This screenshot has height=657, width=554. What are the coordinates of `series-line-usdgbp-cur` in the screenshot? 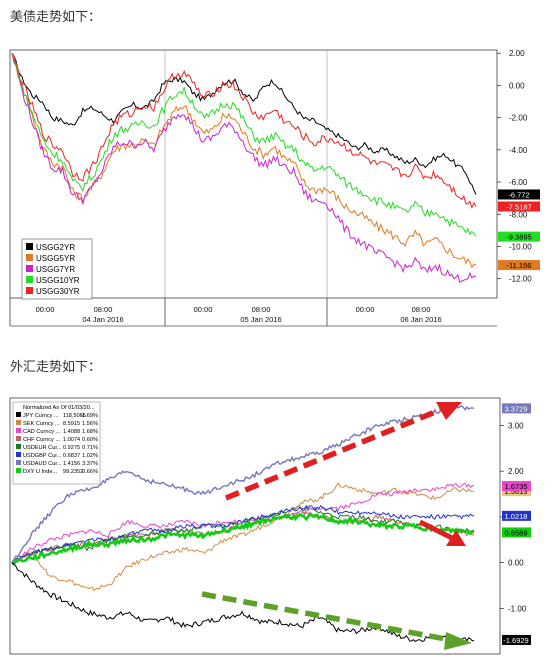 It's located at (243, 534).